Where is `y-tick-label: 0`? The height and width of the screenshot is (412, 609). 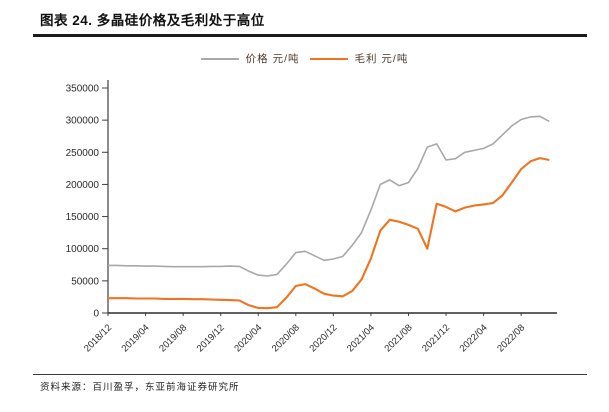 y-tick-label: 0 is located at coordinates (96, 314).